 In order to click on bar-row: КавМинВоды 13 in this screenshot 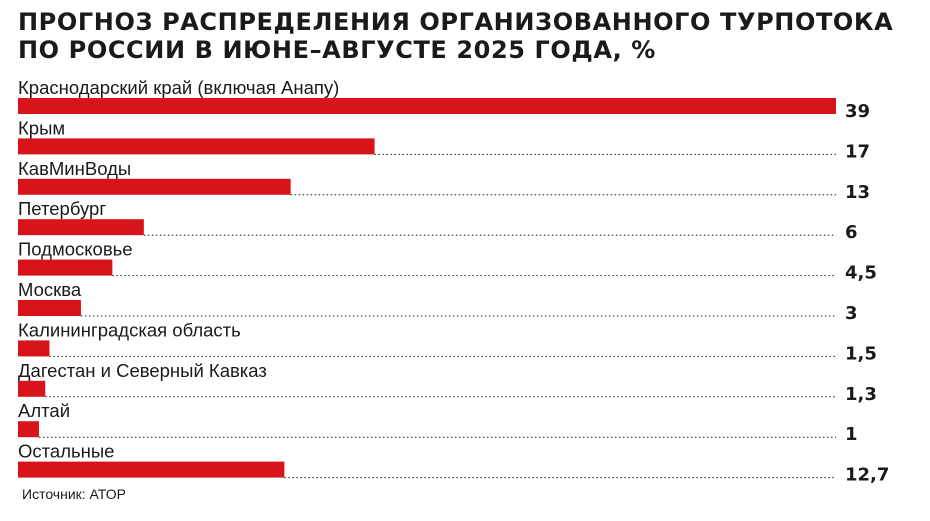, I will do `click(444, 180)`.